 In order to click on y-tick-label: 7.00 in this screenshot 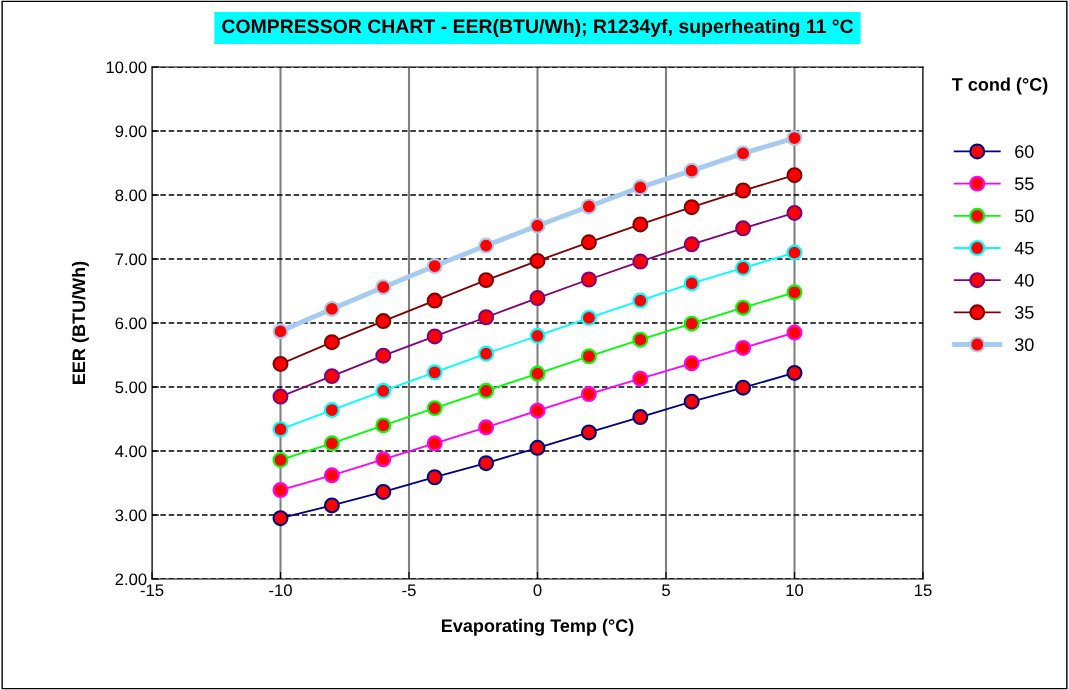, I will do `click(131, 259)`.